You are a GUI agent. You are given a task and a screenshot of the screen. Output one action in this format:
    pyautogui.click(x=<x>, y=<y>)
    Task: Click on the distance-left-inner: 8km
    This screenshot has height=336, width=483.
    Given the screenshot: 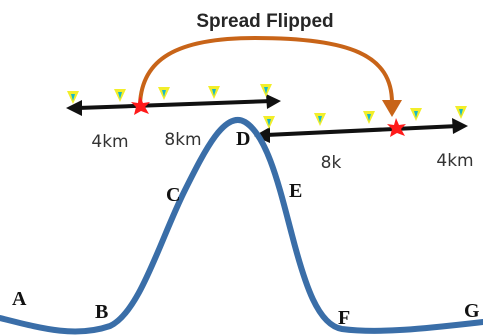 What is the action you would take?
    pyautogui.click(x=182, y=140)
    